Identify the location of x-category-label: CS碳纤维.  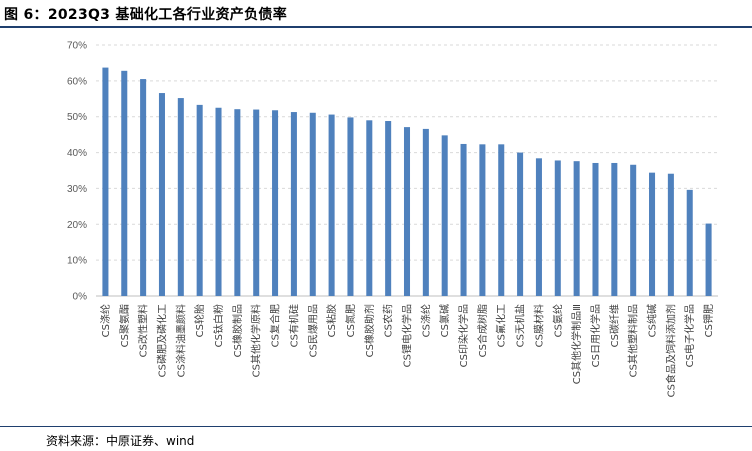
(614, 325).